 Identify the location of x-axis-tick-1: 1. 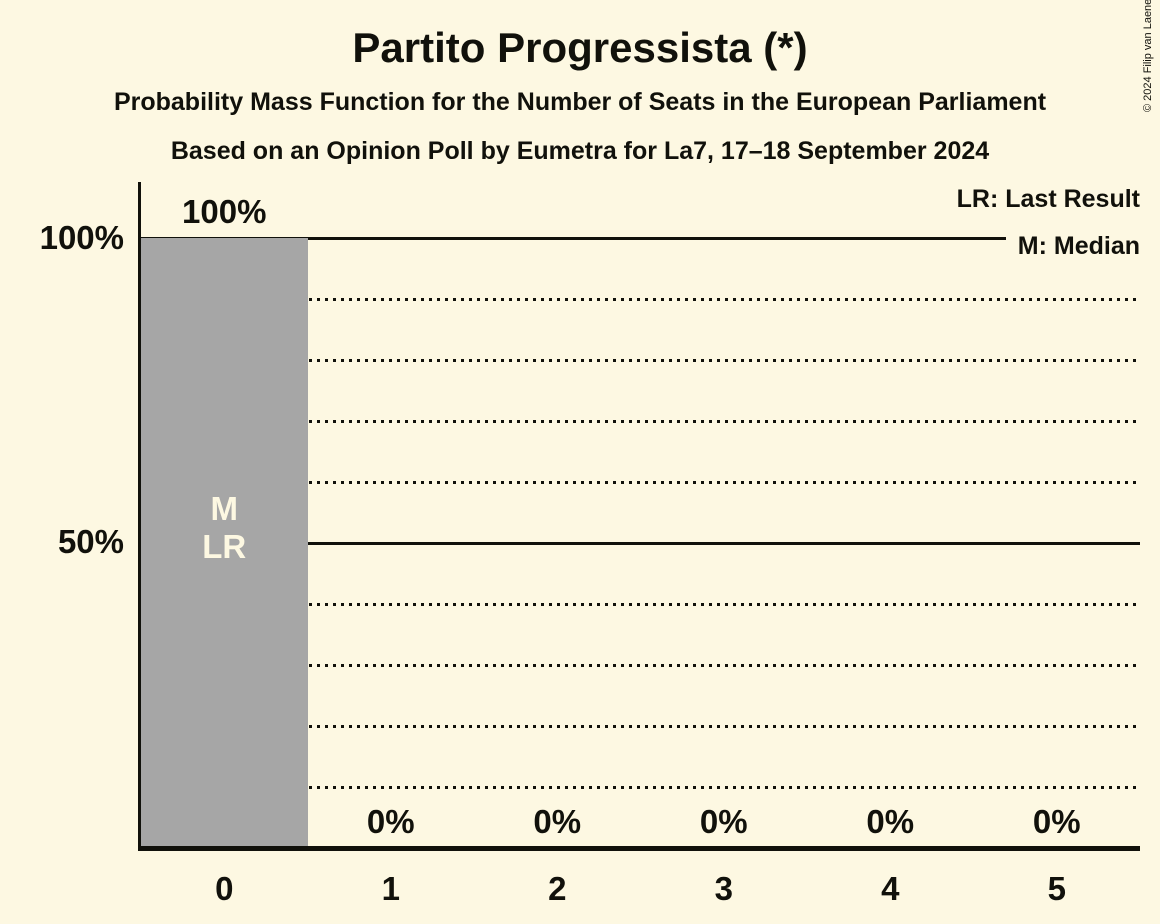
(390, 888).